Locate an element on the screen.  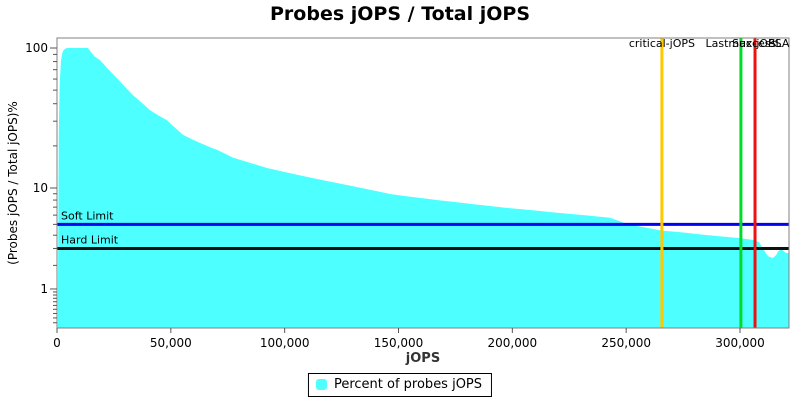
x-tick-label: 150,000 is located at coordinates (399, 343).